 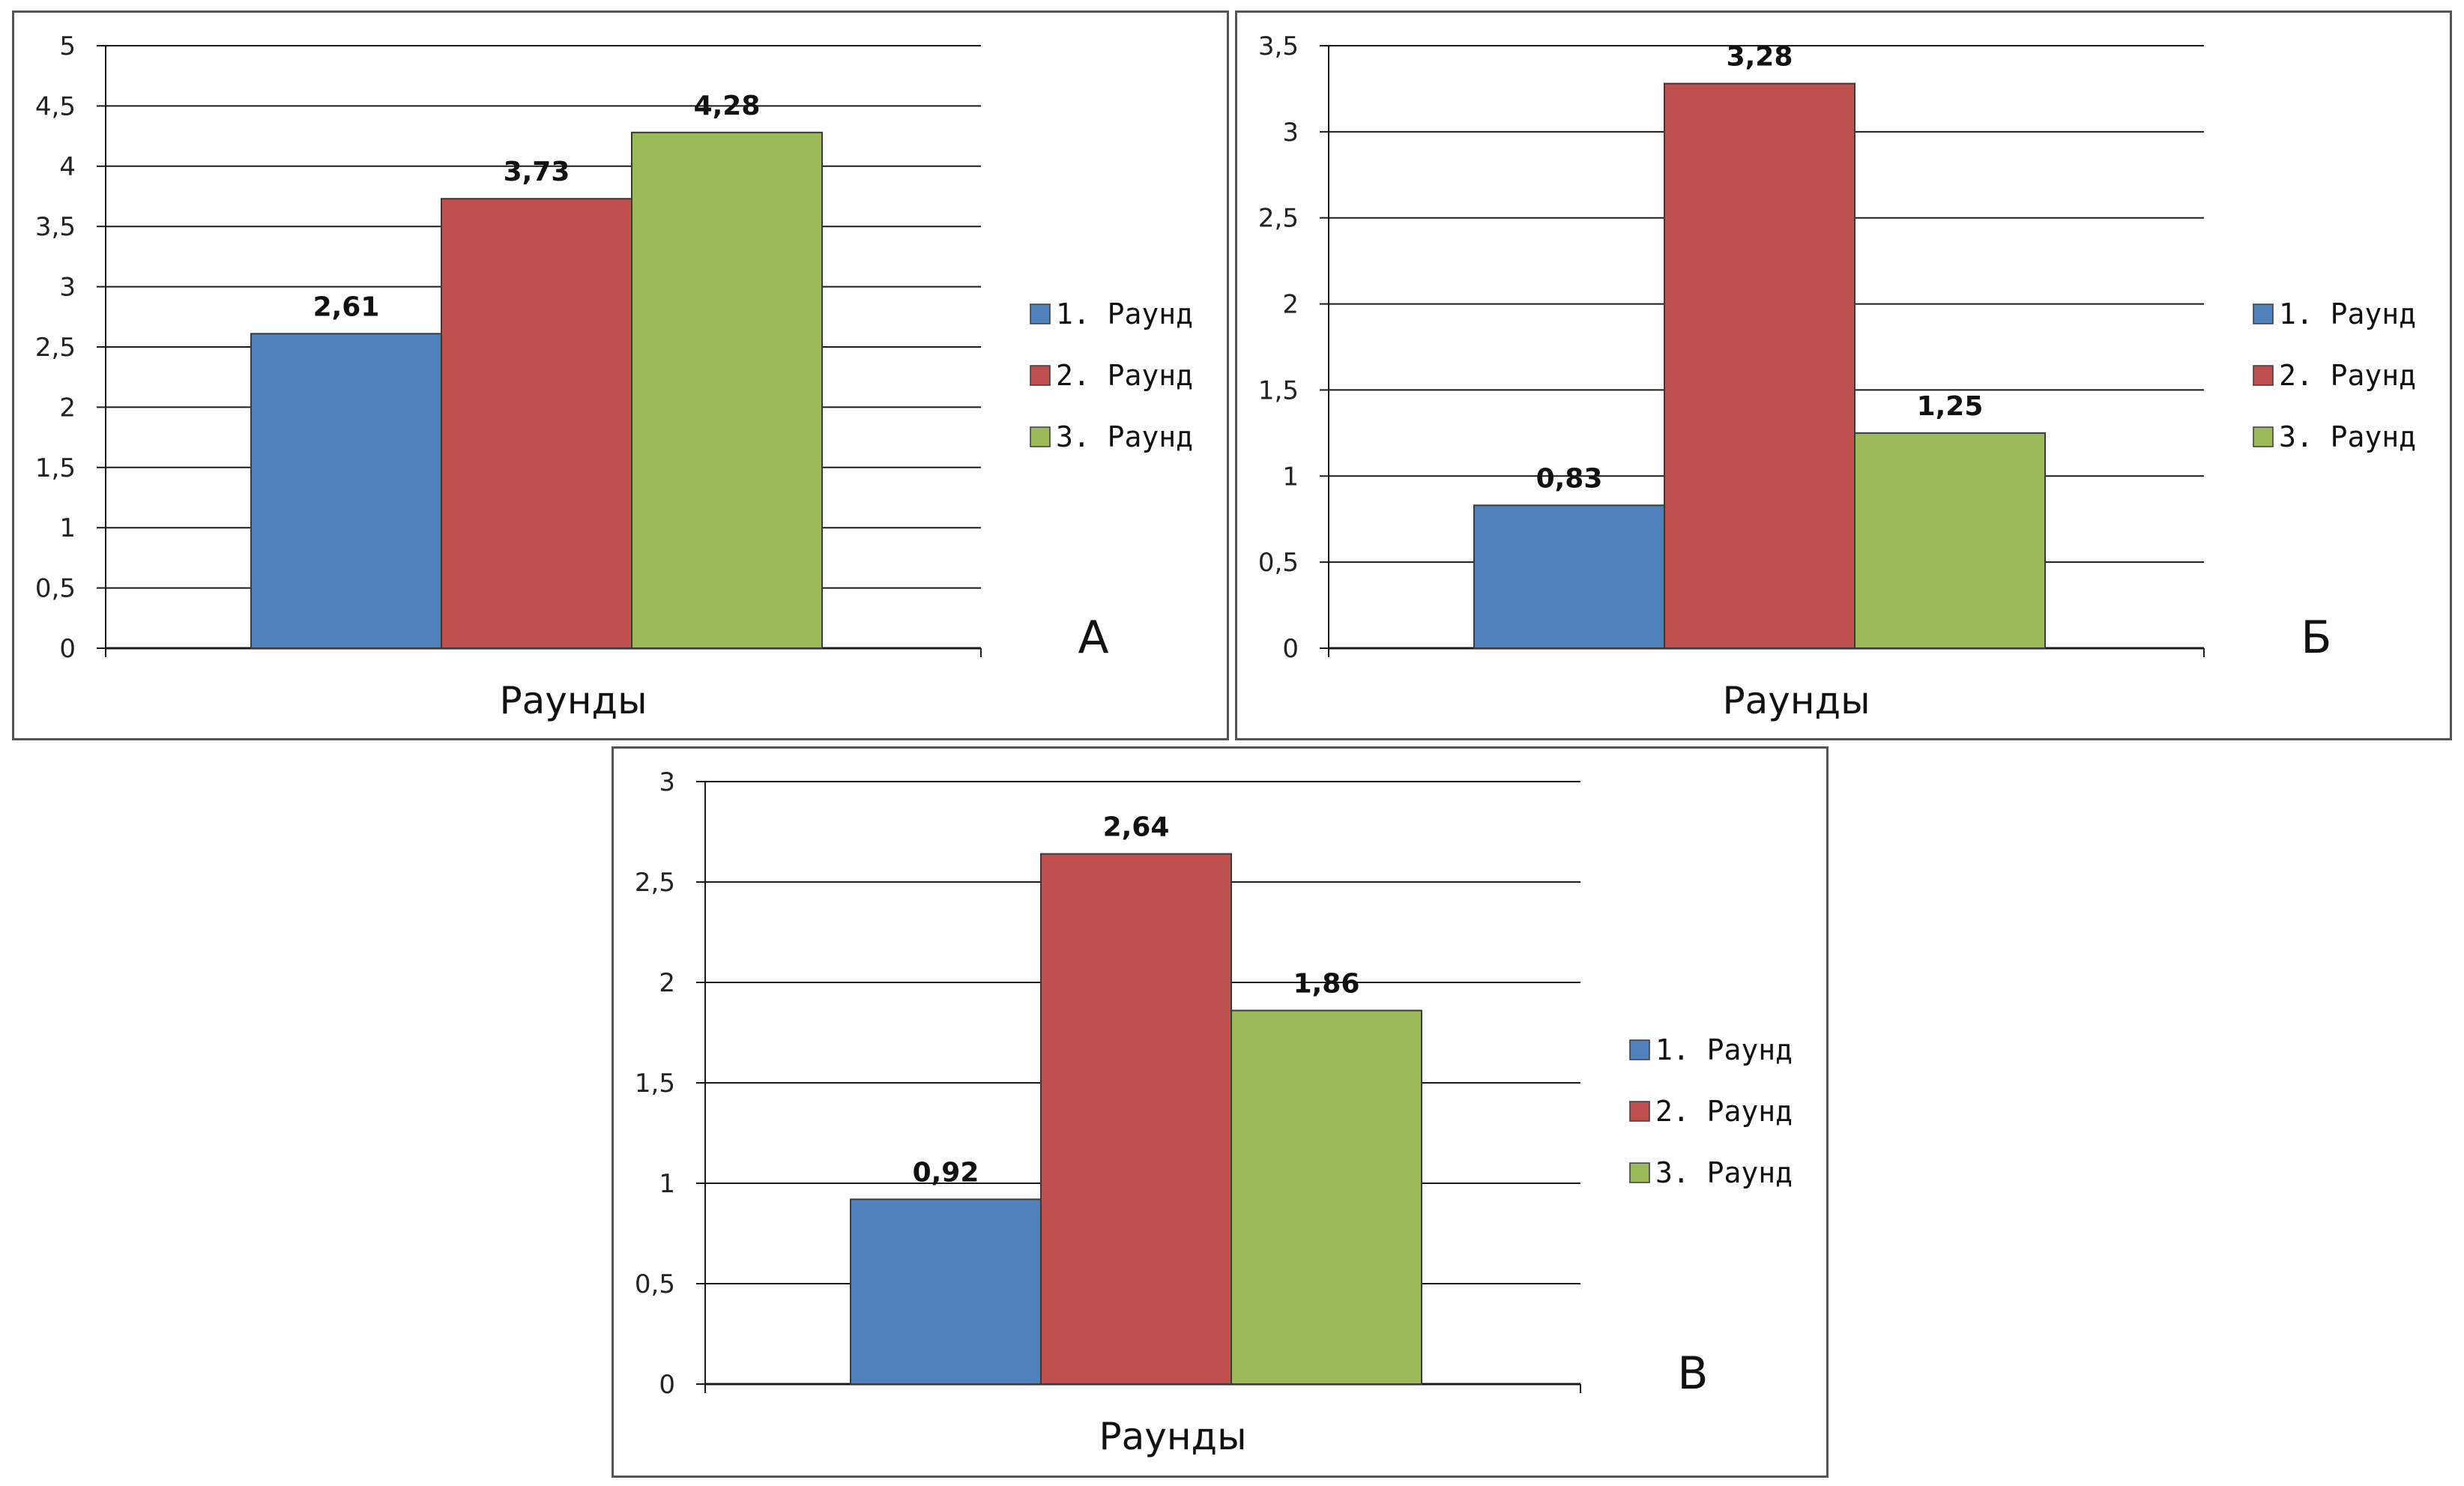 What do you see at coordinates (1326, 984) in the screenshot?
I see `data-label-series-3: 1,86` at bounding box center [1326, 984].